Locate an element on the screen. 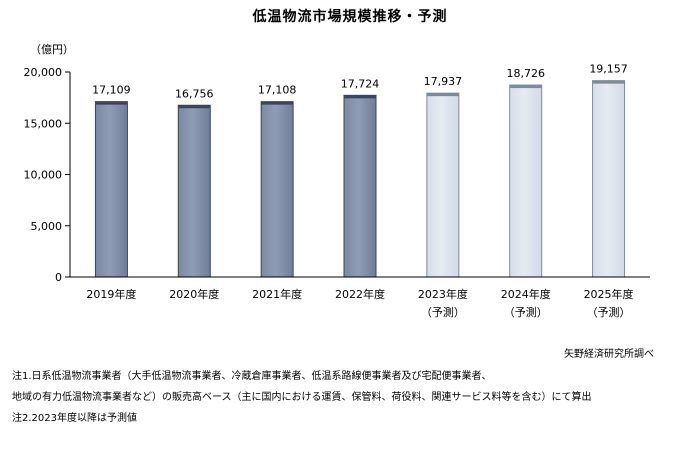 The width and height of the screenshot is (700, 449). x-tick-label: 2019年度 is located at coordinates (111, 294).